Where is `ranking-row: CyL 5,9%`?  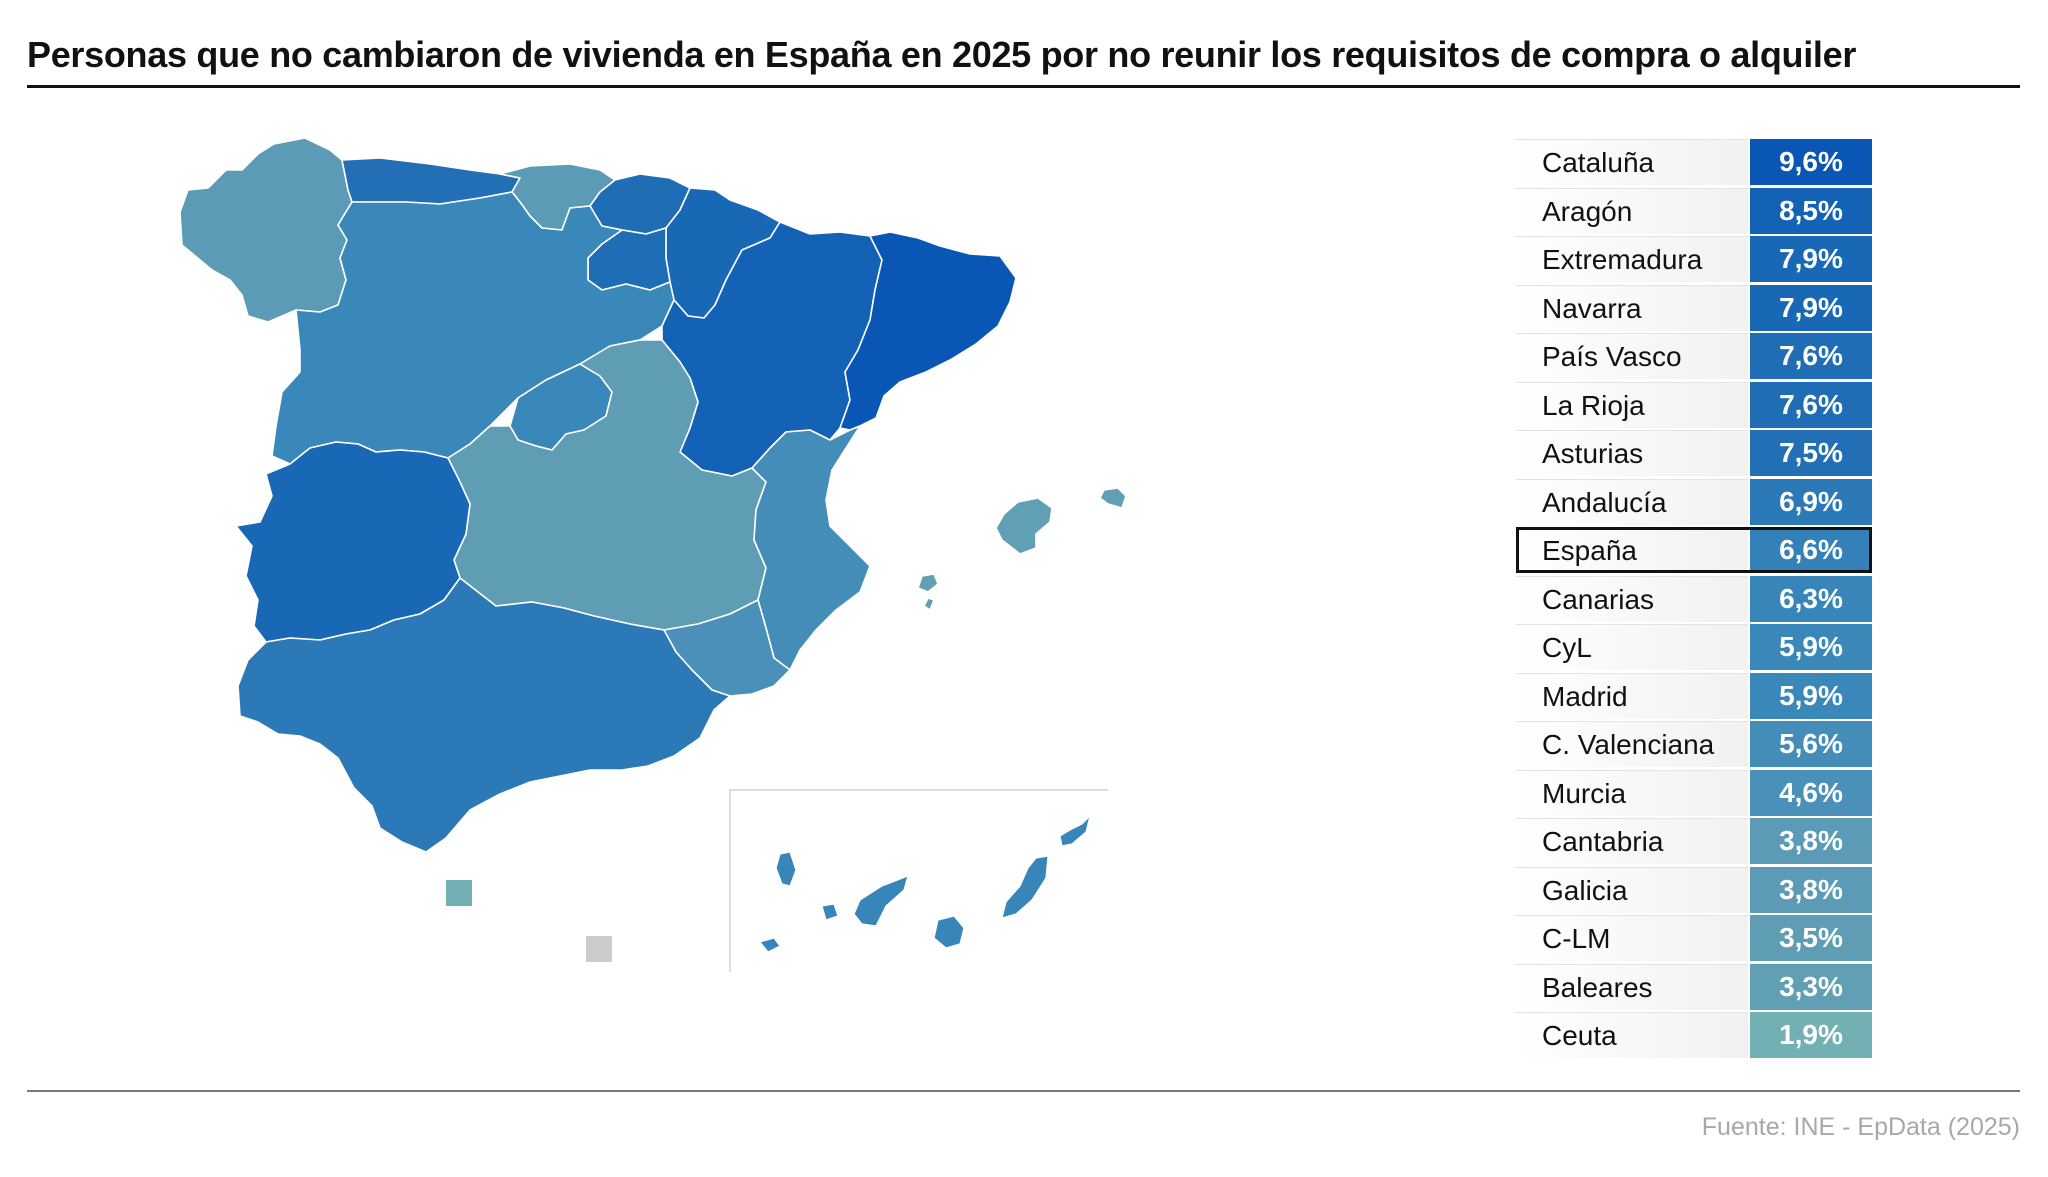
ranking-row: CyL 5,9% is located at coordinates (1694, 647).